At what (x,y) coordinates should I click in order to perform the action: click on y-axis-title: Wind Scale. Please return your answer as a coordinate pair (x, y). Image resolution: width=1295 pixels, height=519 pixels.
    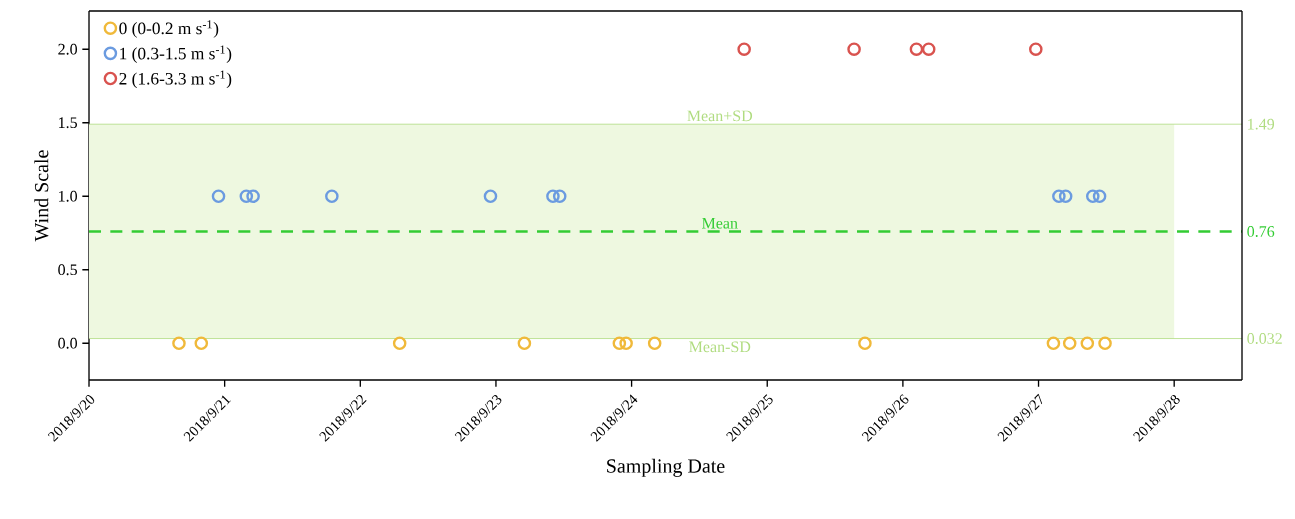
    Looking at the image, I should click on (41, 196).